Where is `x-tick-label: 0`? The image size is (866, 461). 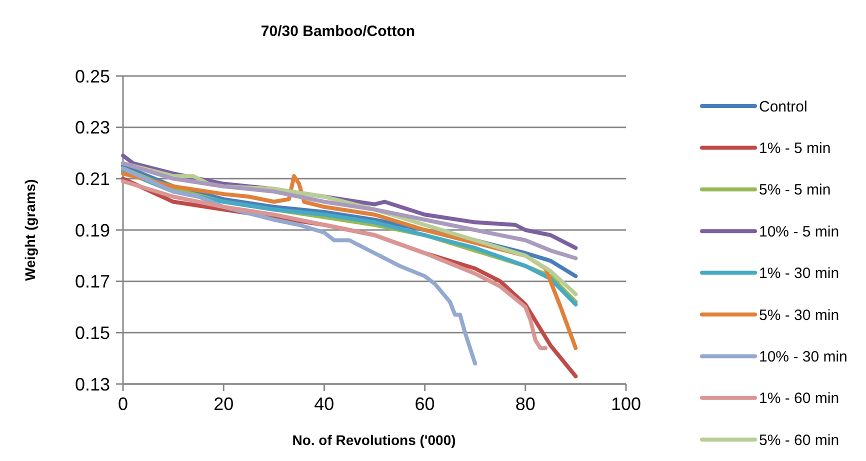
x-tick-label: 0 is located at coordinates (123, 404).